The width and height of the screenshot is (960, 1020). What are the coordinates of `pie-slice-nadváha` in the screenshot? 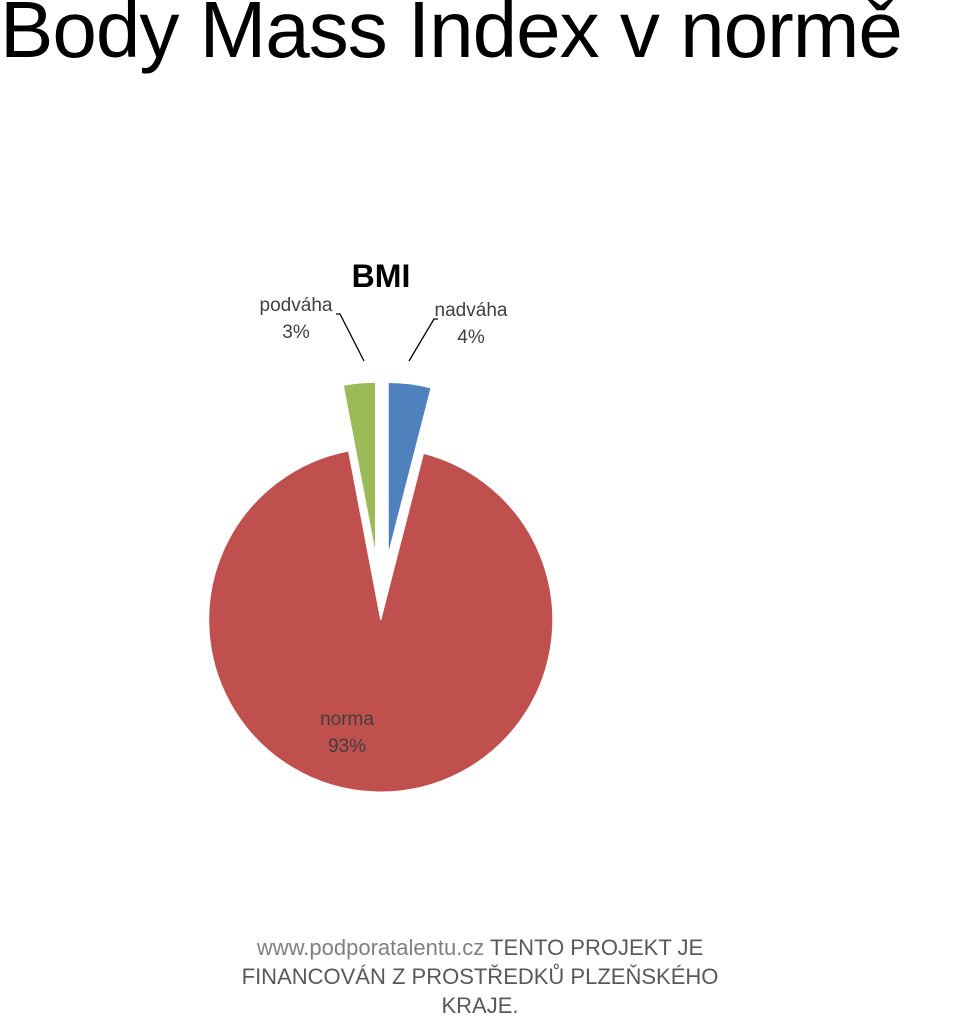 It's located at (409, 468).